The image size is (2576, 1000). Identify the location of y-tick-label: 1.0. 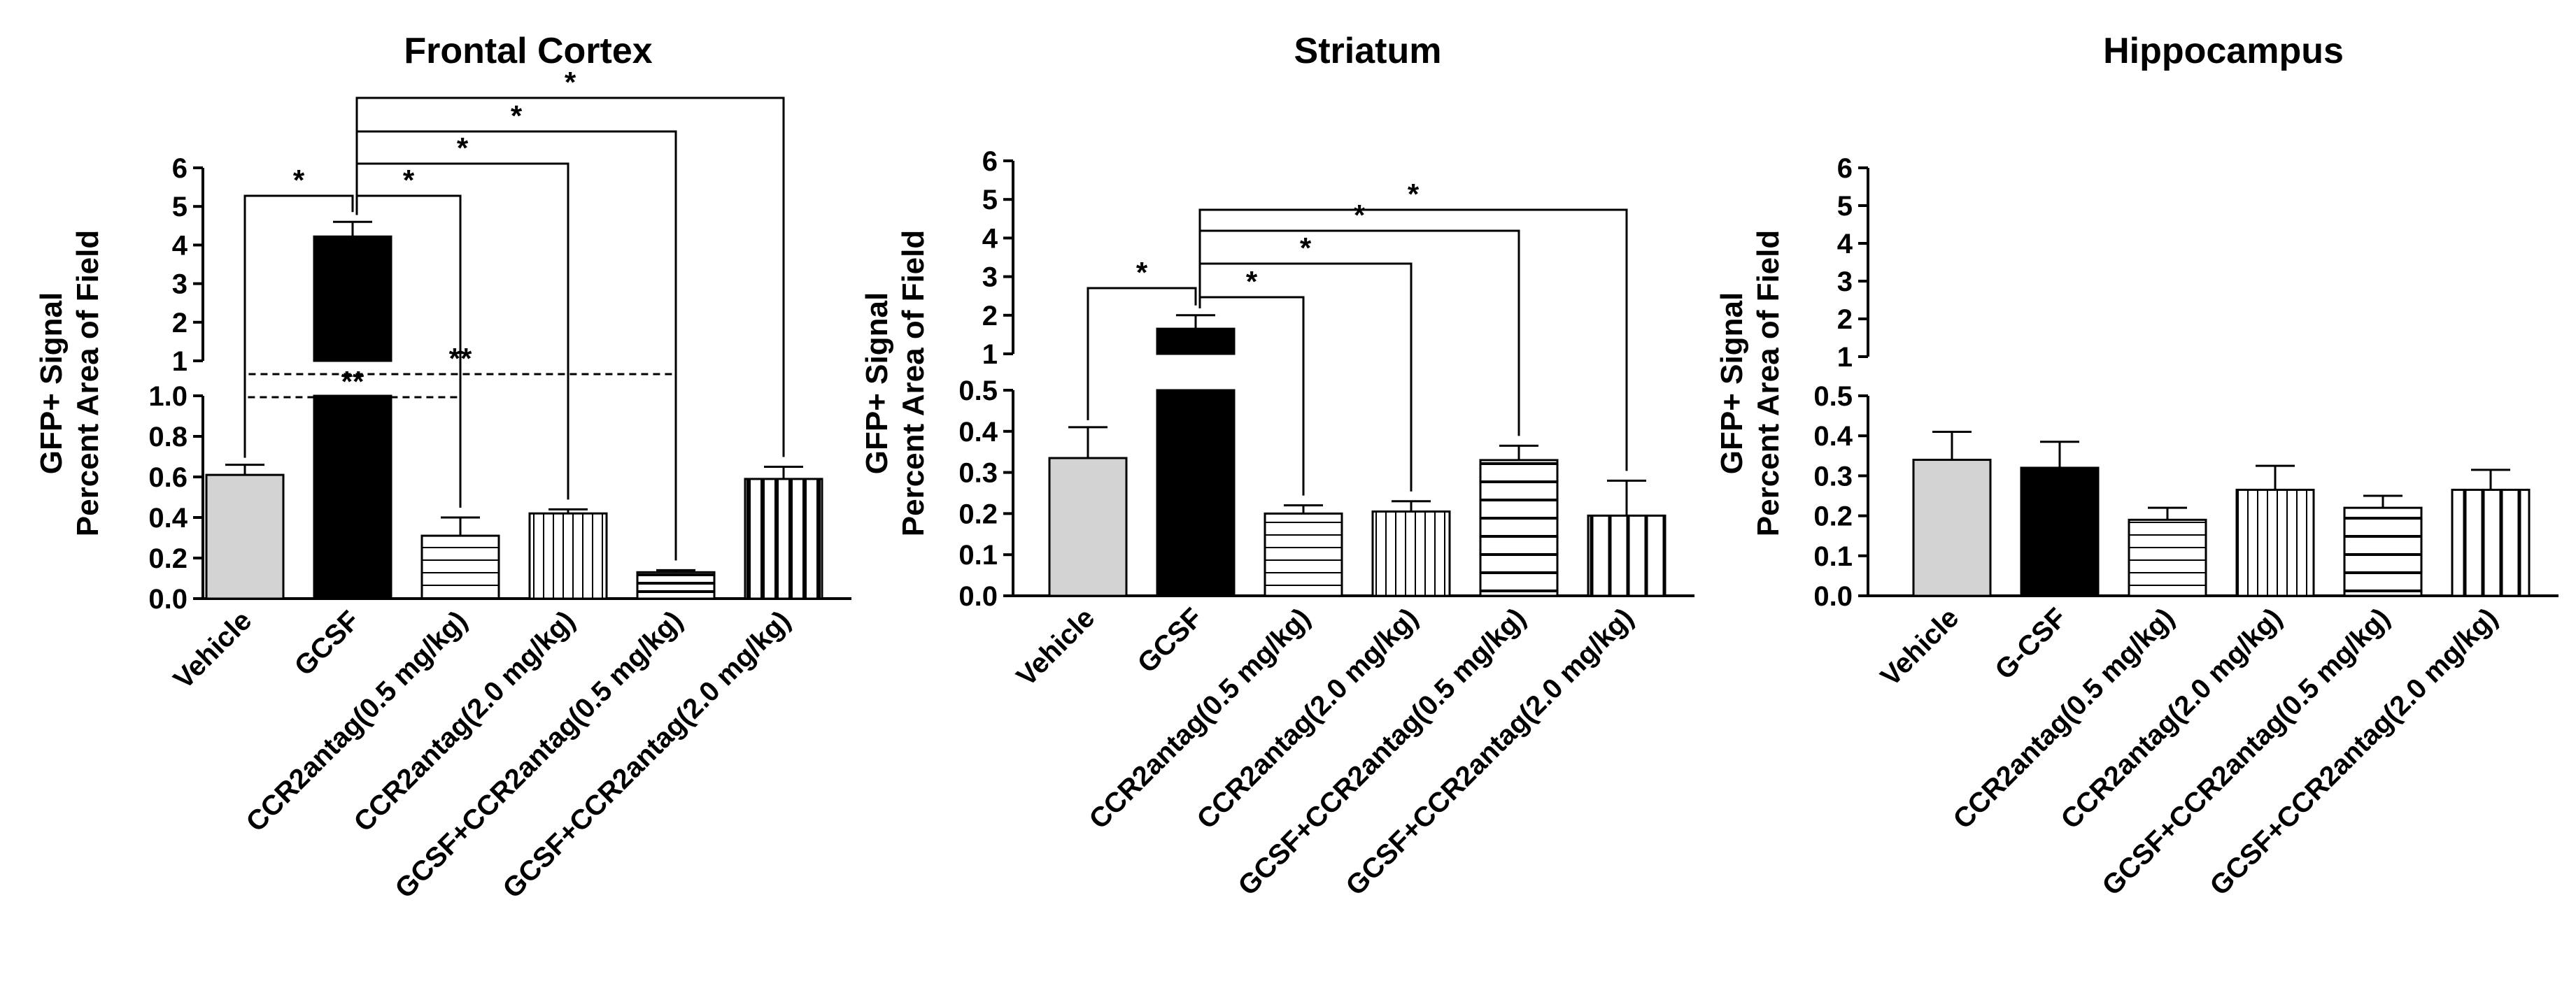
(167, 396).